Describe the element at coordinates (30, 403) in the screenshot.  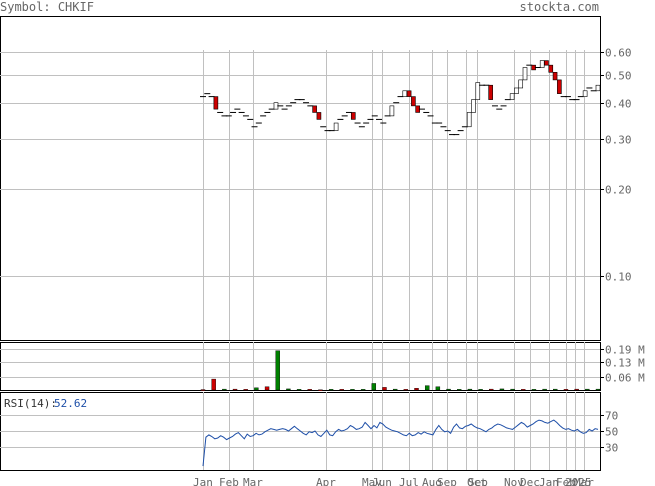
I see `rsi-label: RSI(14):` at that location.